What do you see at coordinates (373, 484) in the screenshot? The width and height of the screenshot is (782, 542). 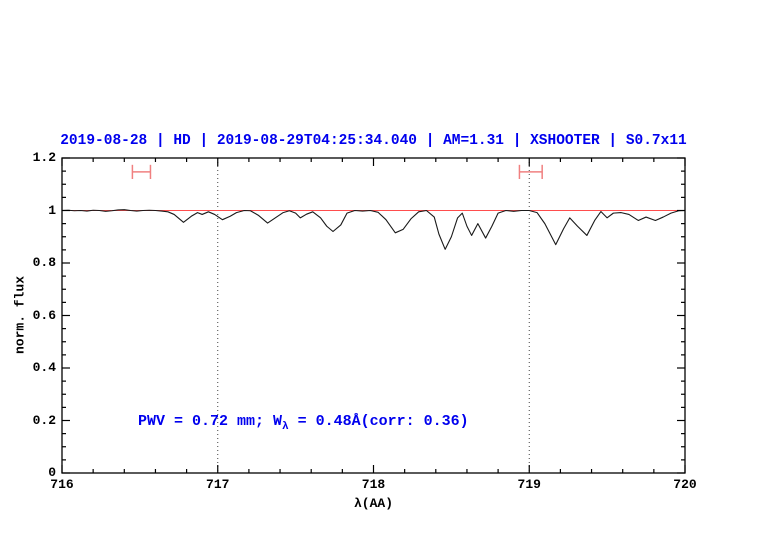 I see `x-tick-label: 718` at bounding box center [373, 484].